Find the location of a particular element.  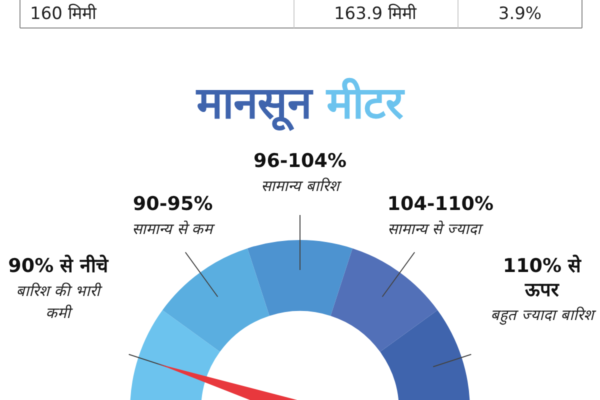

slice-label: 90-95% सामान्य से कम is located at coordinates (174, 215).